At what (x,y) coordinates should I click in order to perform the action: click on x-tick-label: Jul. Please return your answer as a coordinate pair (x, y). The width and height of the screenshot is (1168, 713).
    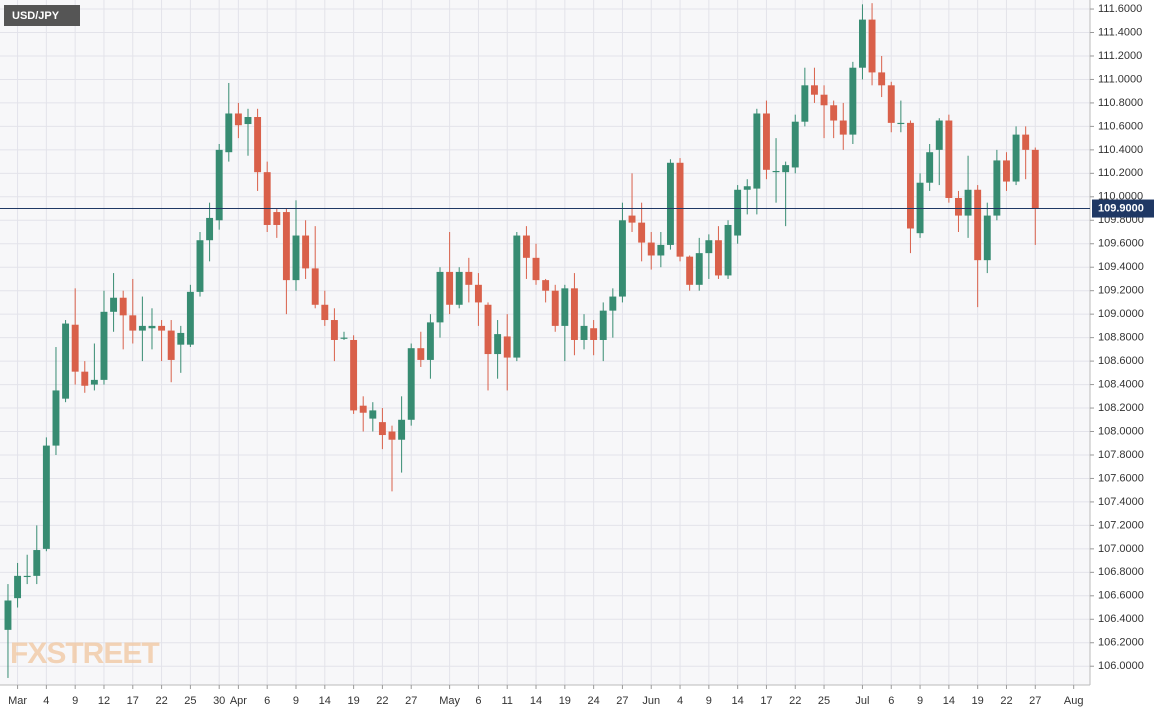
    Looking at the image, I should click on (862, 701).